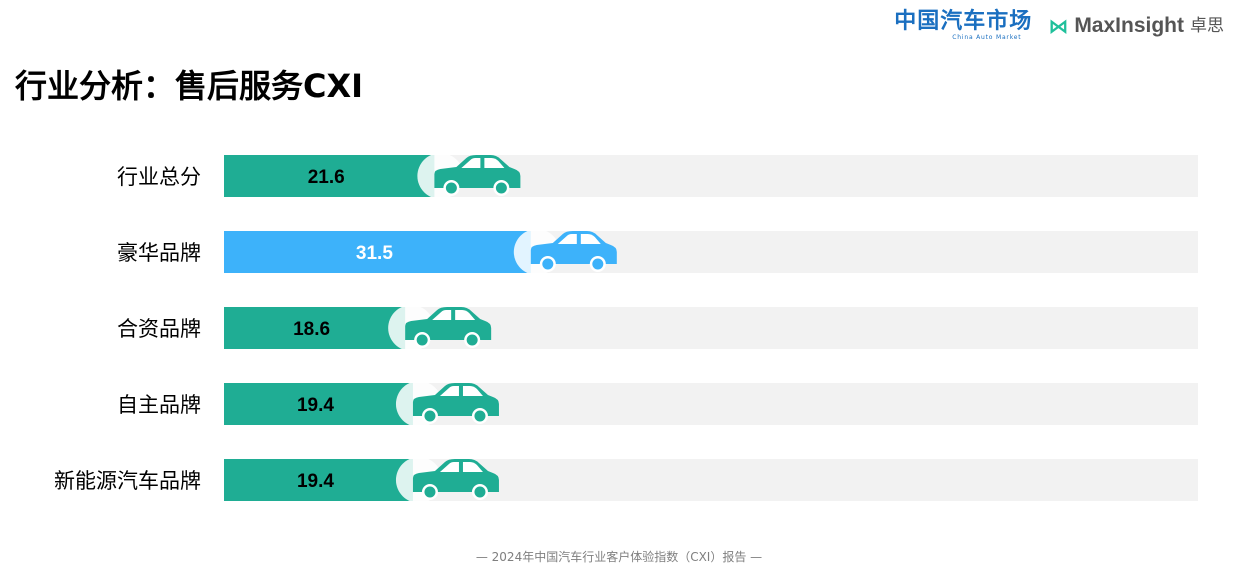 The image size is (1238, 579). Describe the element at coordinates (326, 177) in the screenshot. I see `value-label: 21.6` at that location.